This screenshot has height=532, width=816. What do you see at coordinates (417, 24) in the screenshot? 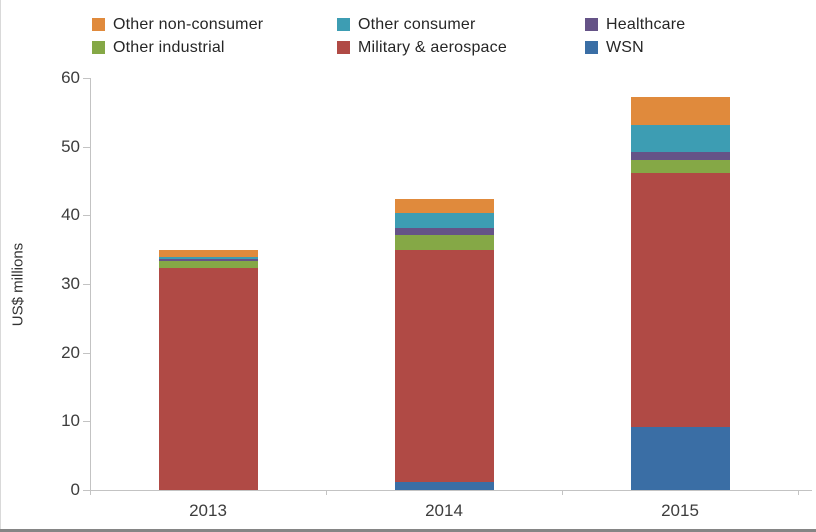
I see `legend-label-other-consumer: Other consumer` at bounding box center [417, 24].